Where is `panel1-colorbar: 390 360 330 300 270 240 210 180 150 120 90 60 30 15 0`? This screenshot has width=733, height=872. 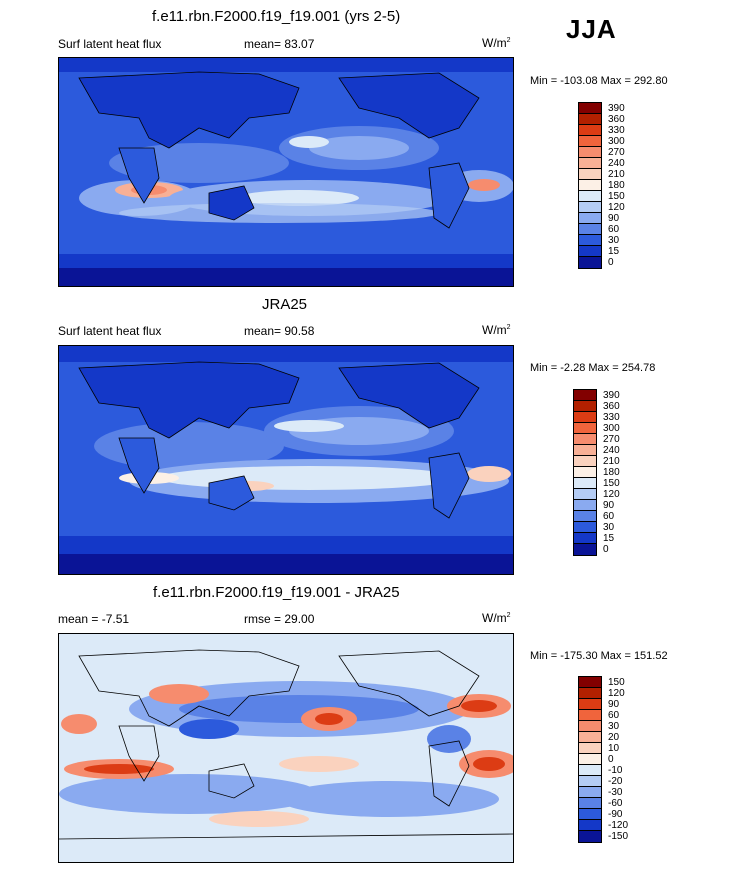 panel1-colorbar: 390 360 330 300 270 240 210 180 150 120 90 60 30 15 0 is located at coordinates (608, 192).